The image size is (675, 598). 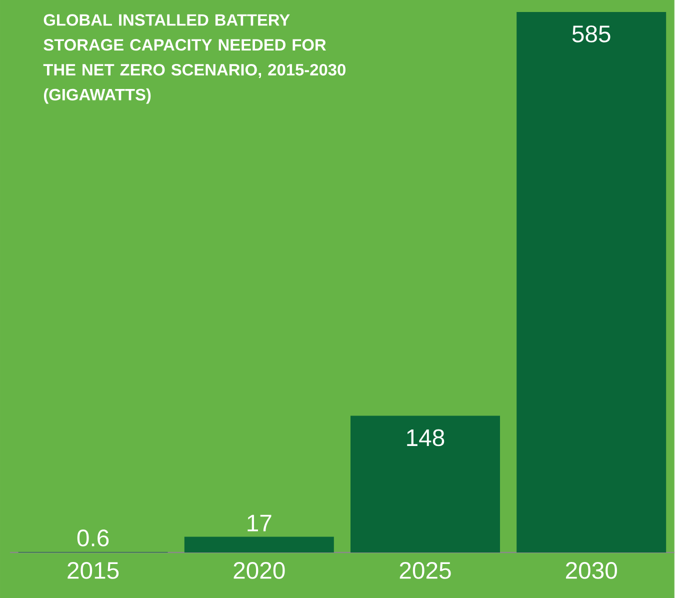 What do you see at coordinates (259, 570) in the screenshot?
I see `x-tick-label: 2020` at bounding box center [259, 570].